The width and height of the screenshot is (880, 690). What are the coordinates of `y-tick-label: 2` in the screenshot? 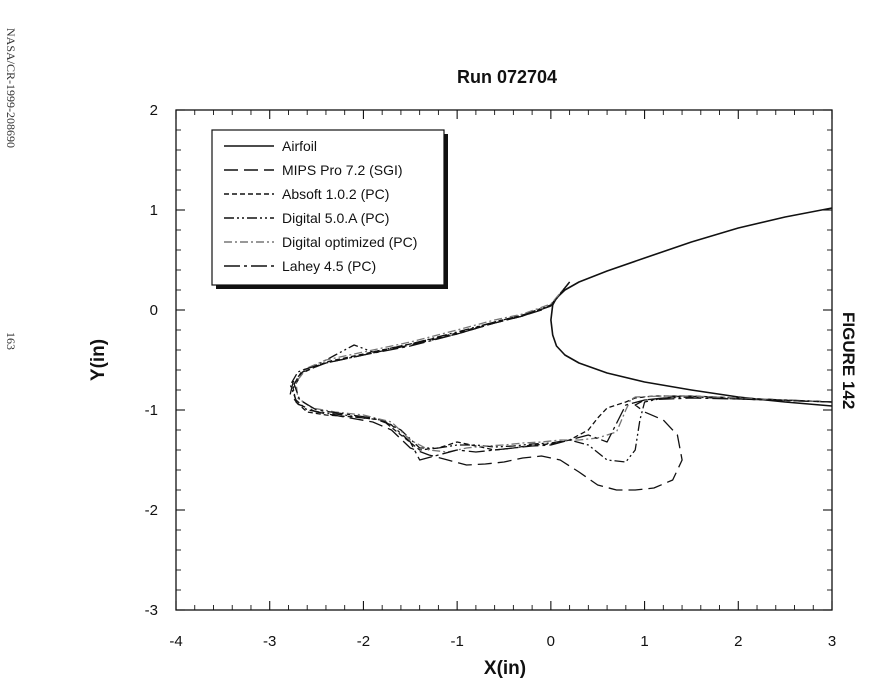 It's located at (154, 110).